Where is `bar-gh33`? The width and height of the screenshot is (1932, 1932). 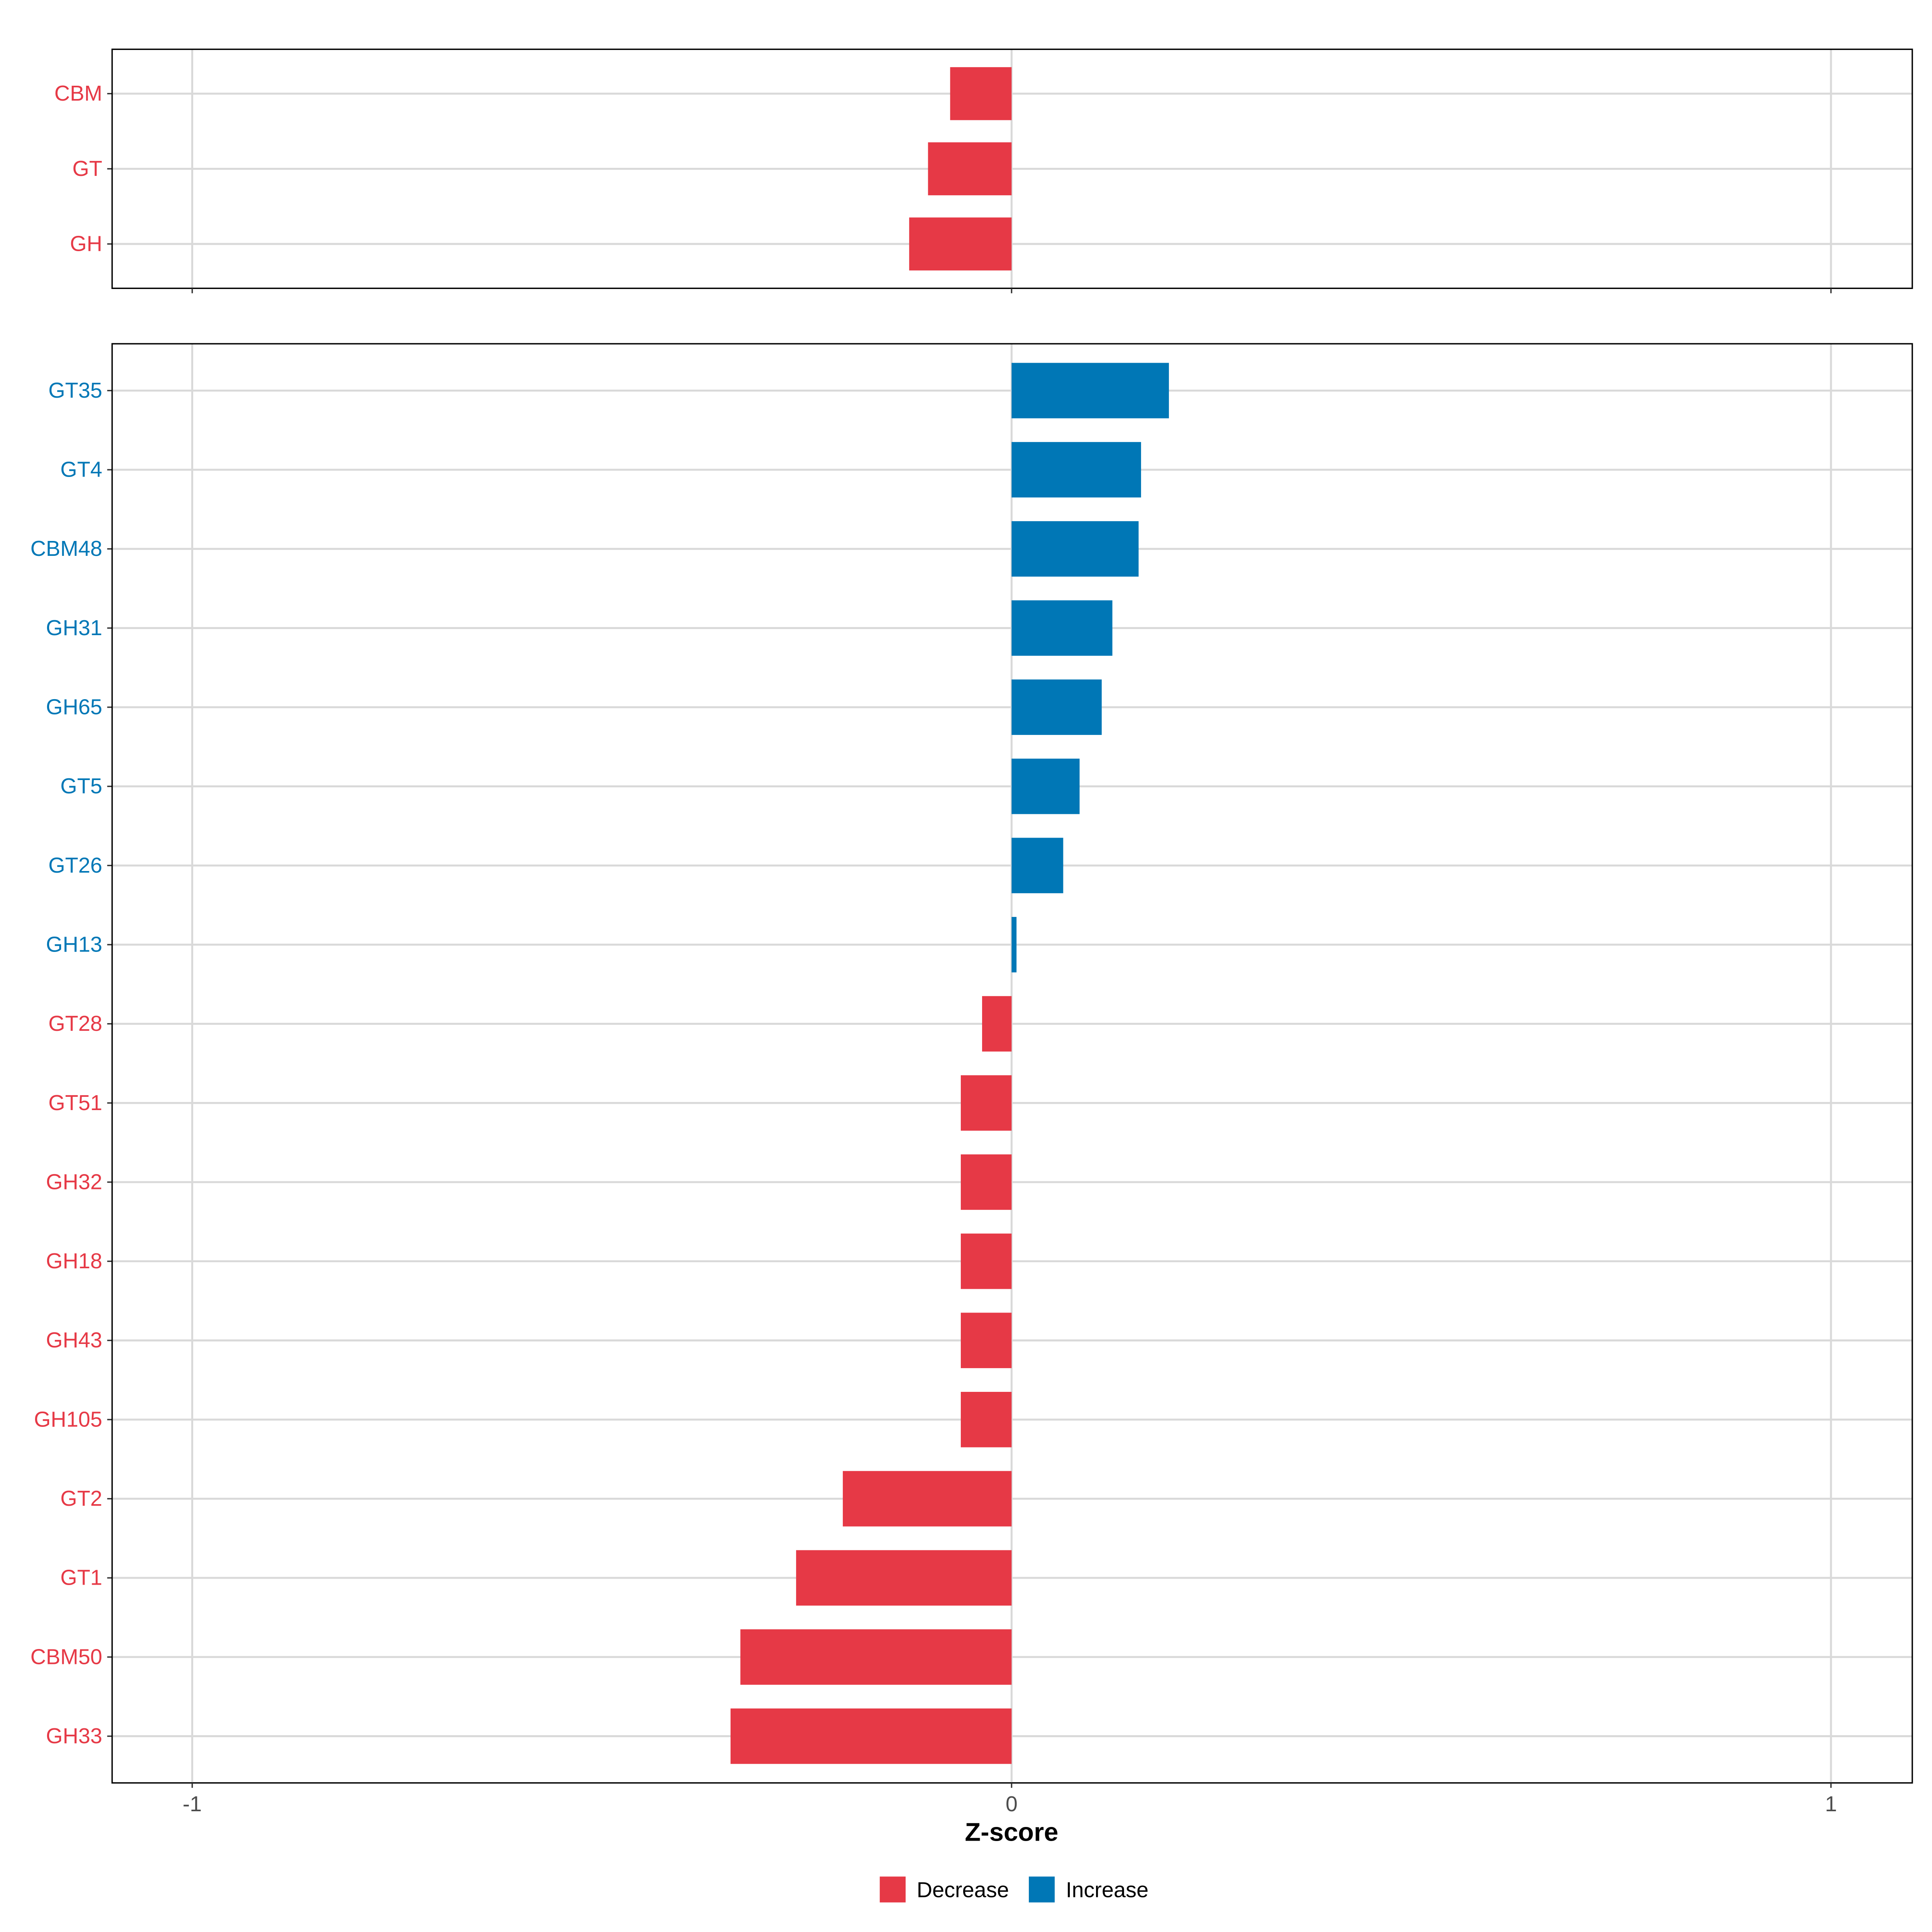
bar-gh33 is located at coordinates (871, 1736).